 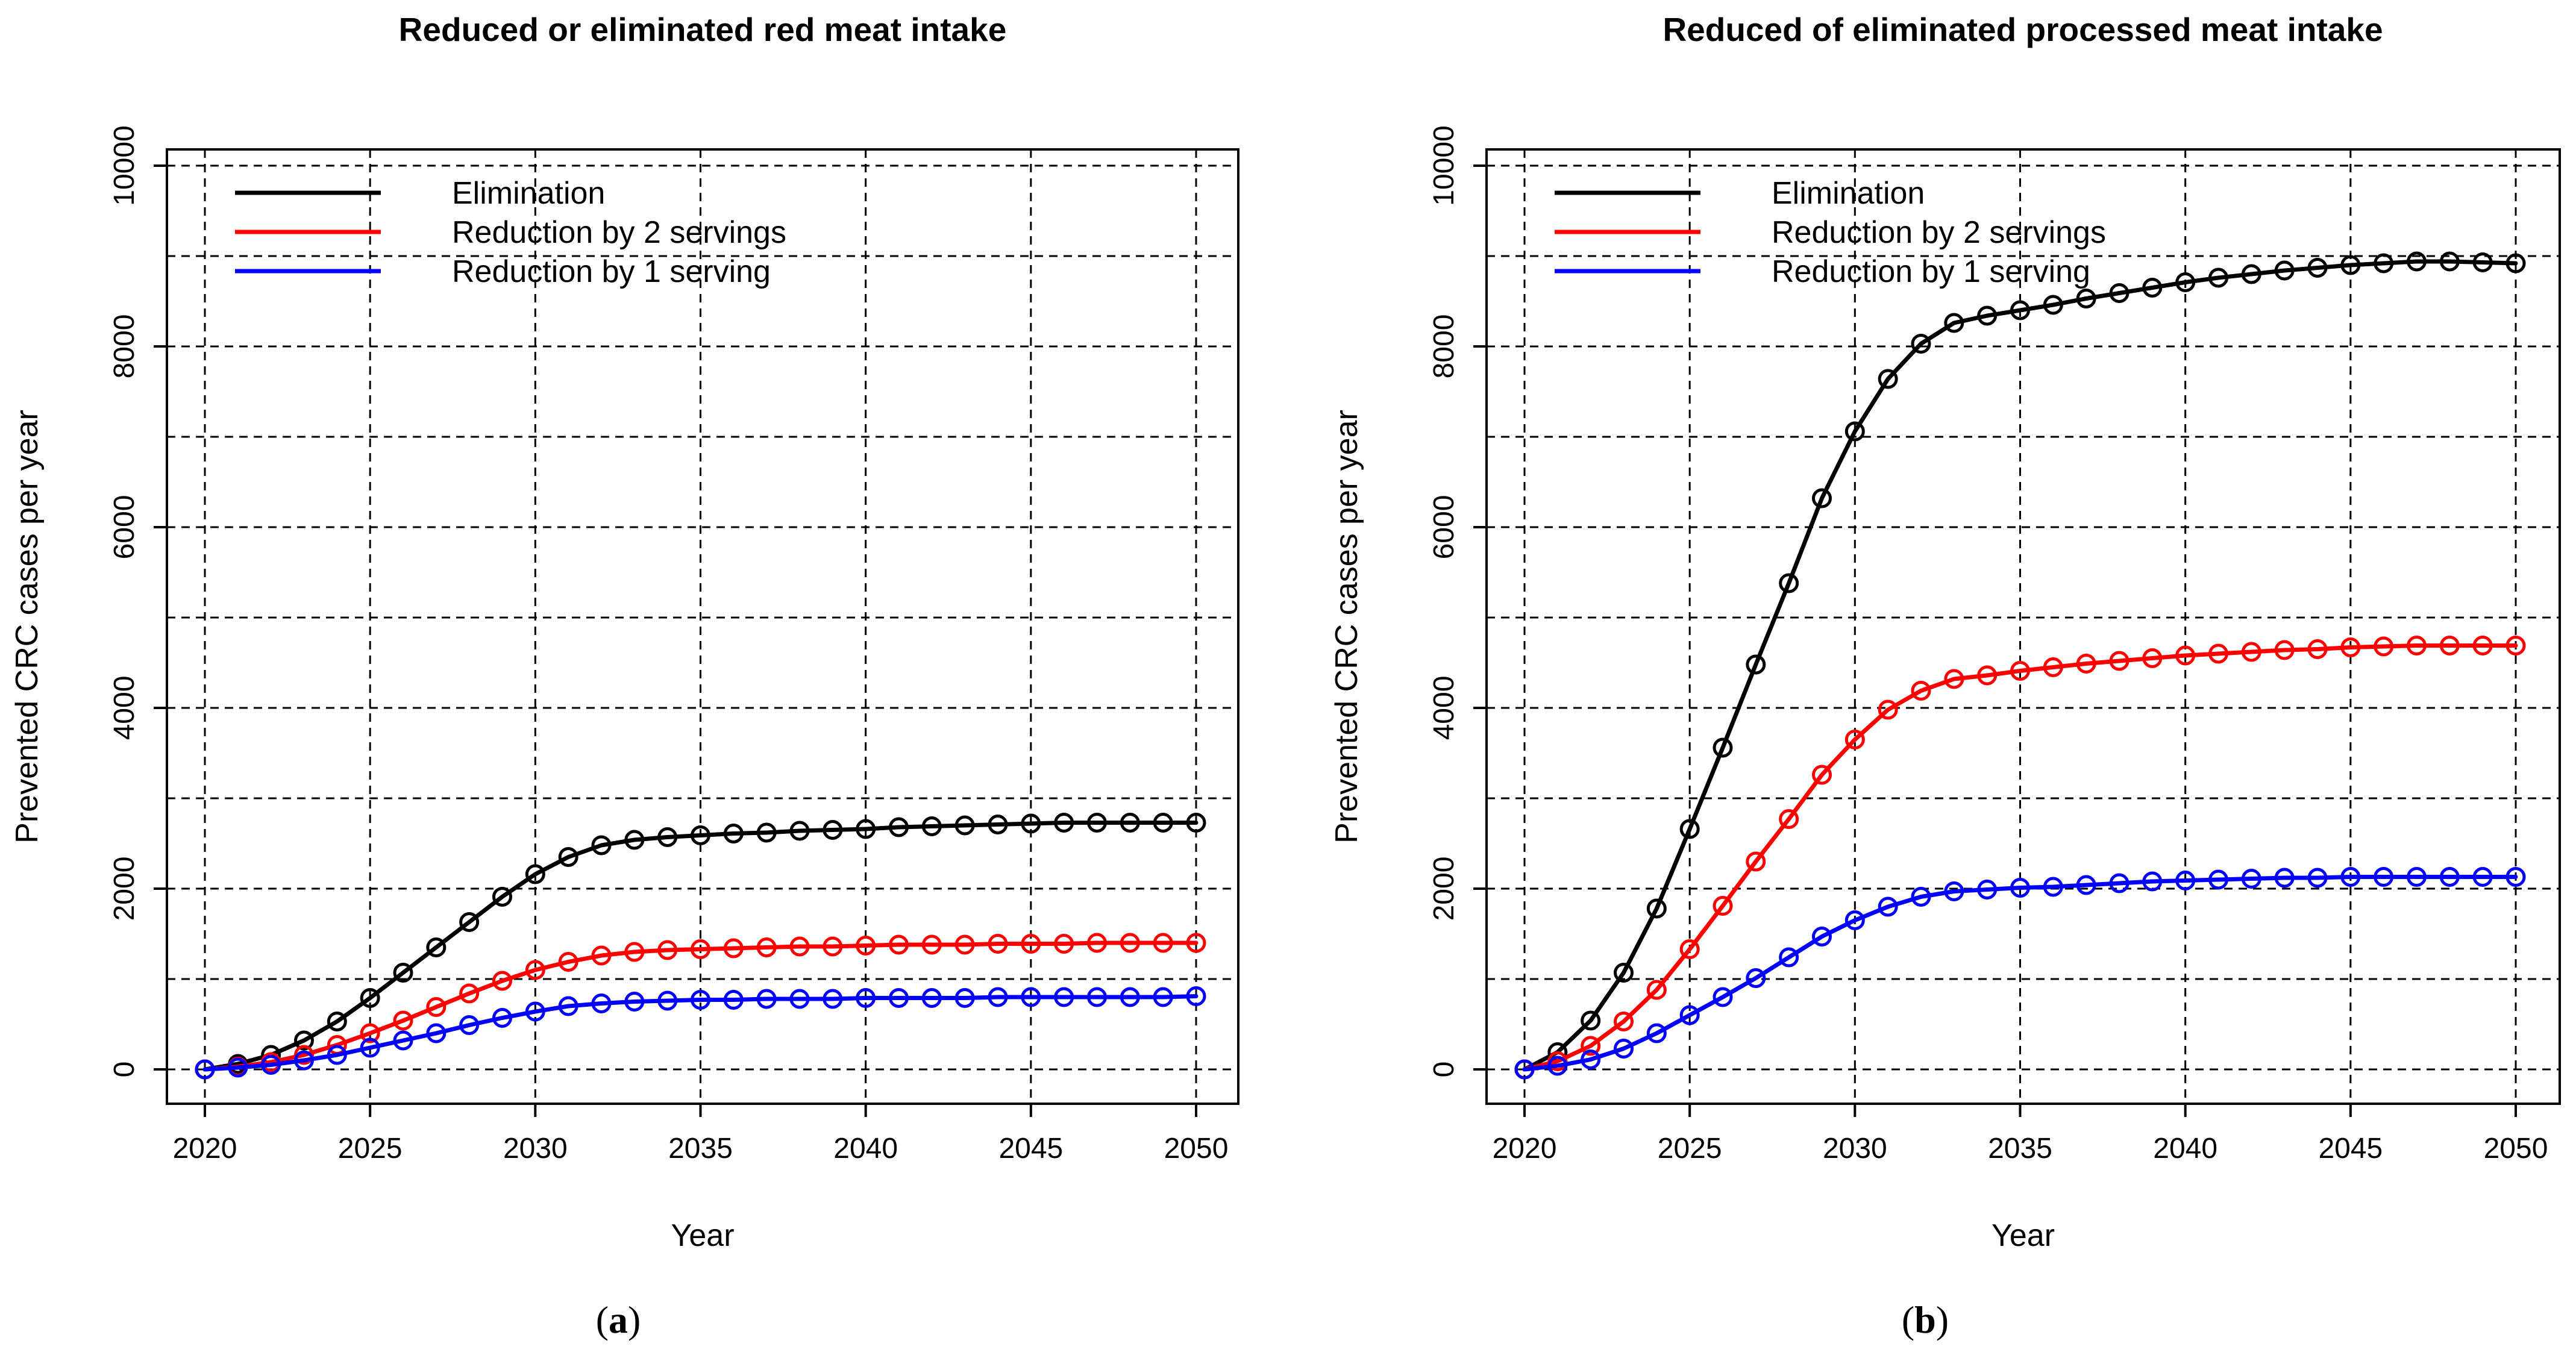 What do you see at coordinates (1925, 1319) in the screenshot?
I see `panel-label-b: (b)` at bounding box center [1925, 1319].